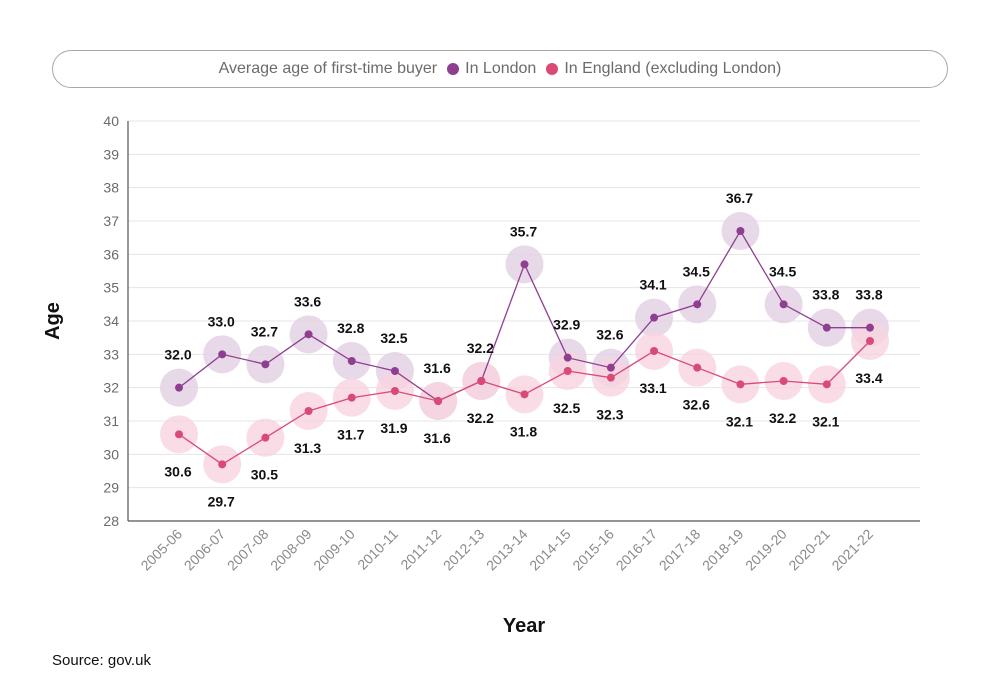 Image resolution: width=1000 pixels, height=686 pixels. I want to click on x-tick-label: 2019-20, so click(766, 550).